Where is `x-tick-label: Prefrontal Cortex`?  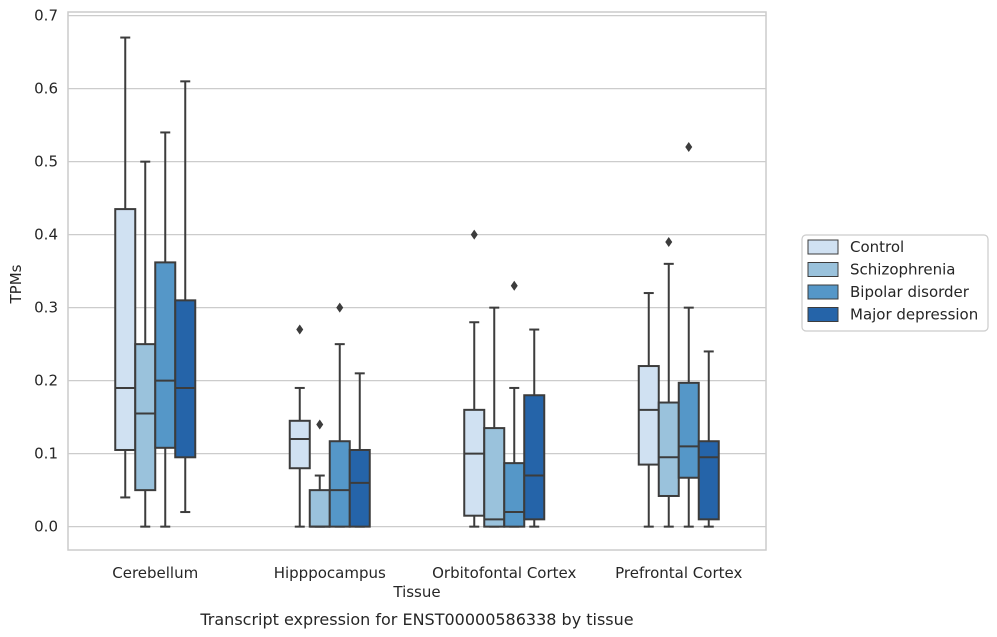 x-tick-label: Prefrontal Cortex is located at coordinates (678, 573).